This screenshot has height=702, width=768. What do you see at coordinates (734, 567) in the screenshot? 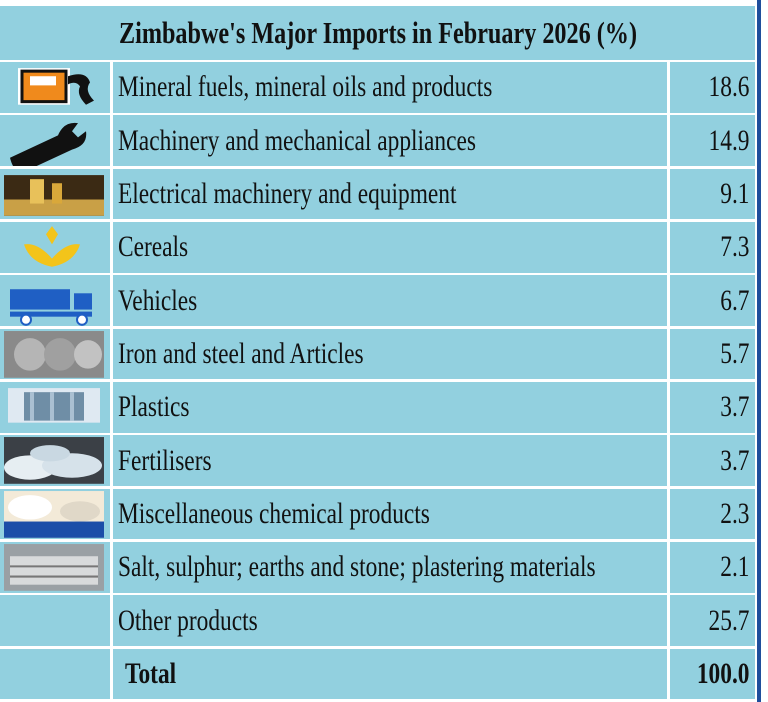
I see `share-value: 2.1` at bounding box center [734, 567].